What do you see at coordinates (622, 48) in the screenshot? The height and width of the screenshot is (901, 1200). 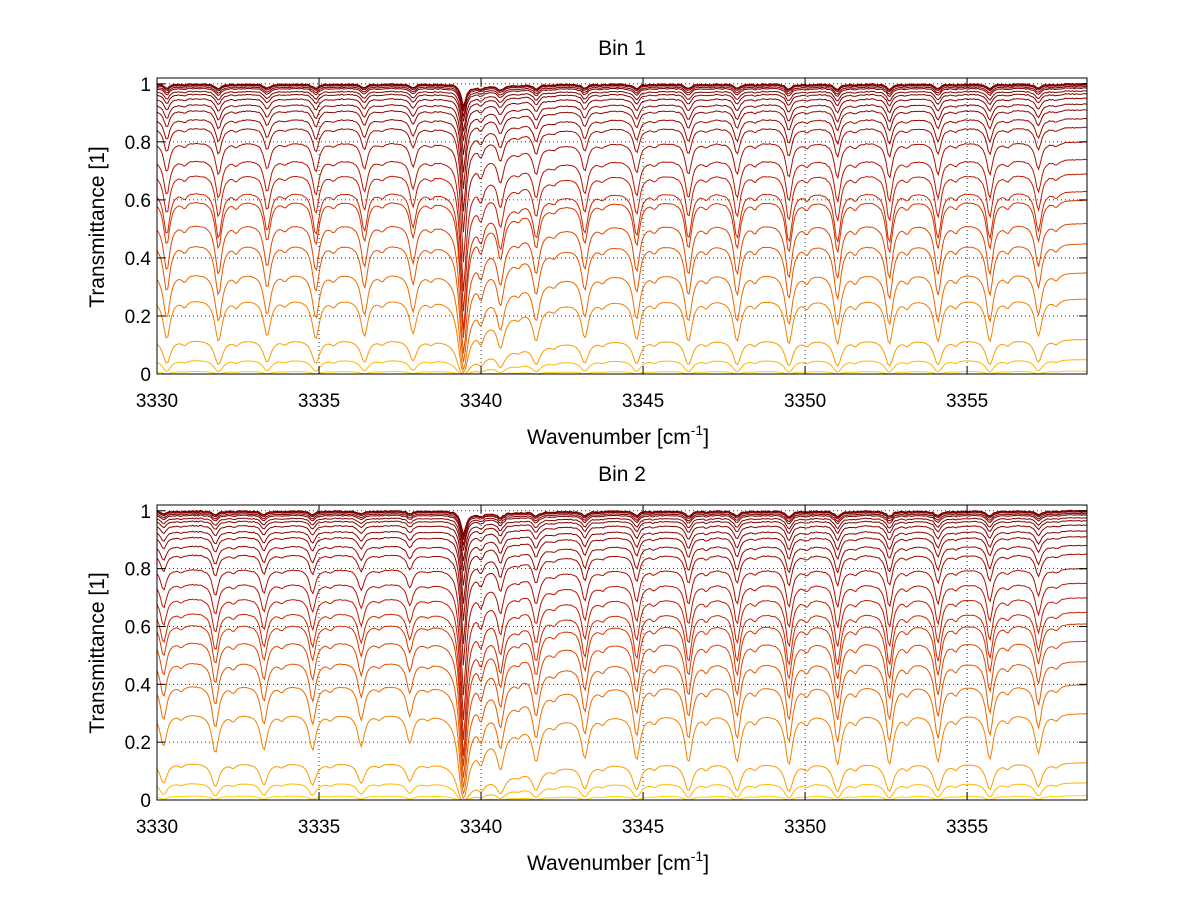 I see `chart-title: Bin 1` at bounding box center [622, 48].